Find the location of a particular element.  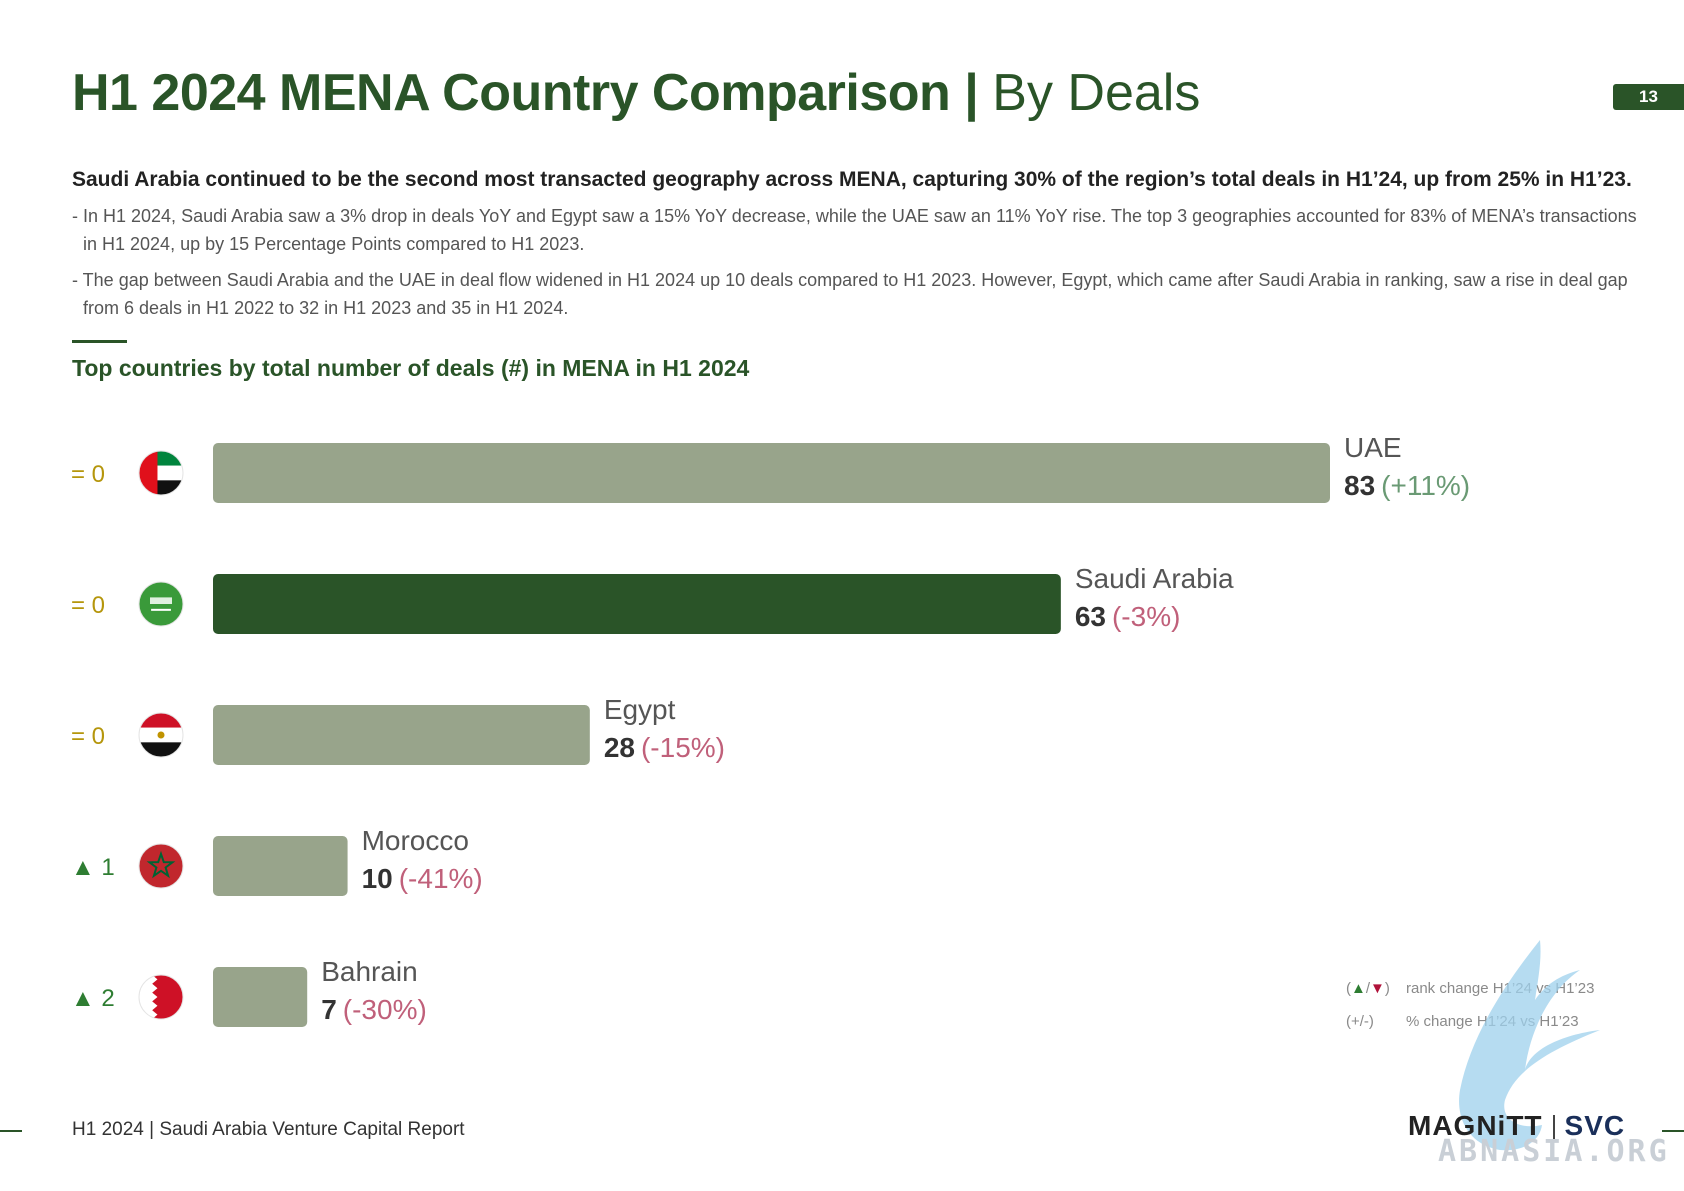

rank-change-label: ▲ 2 is located at coordinates (93, 998).